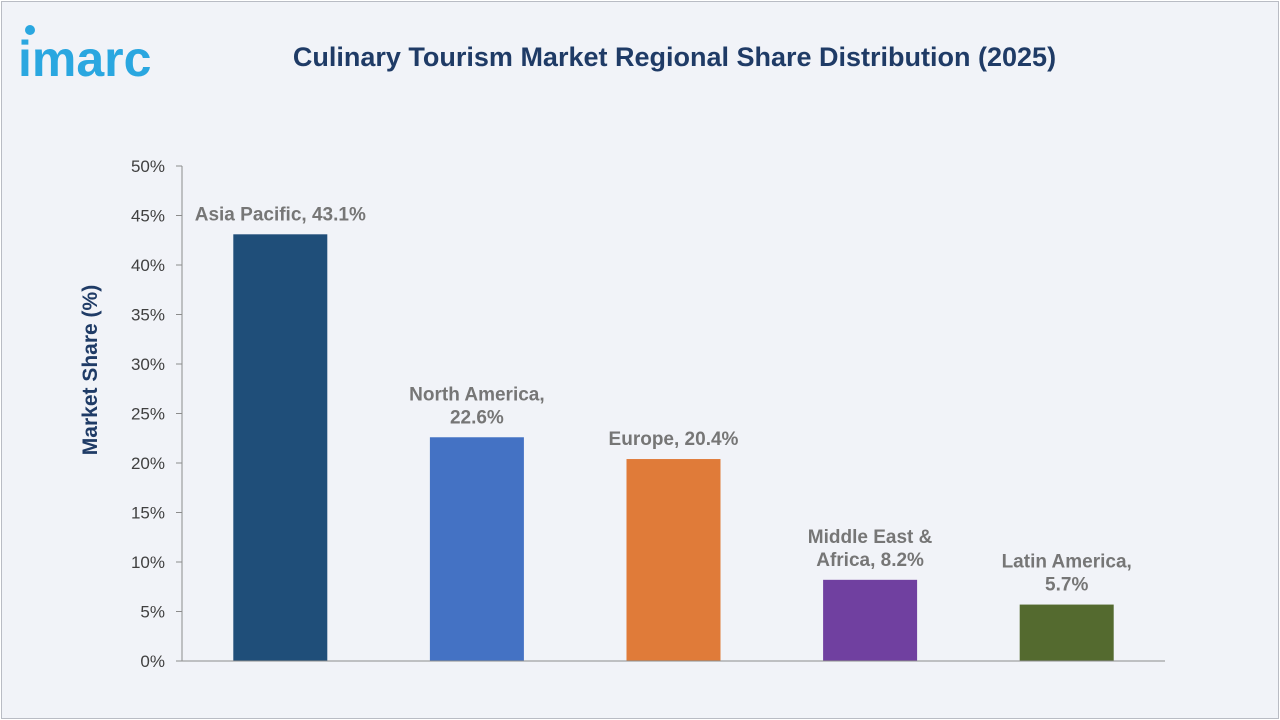  What do you see at coordinates (280, 447) in the screenshot?
I see `bar-asia-pacific` at bounding box center [280, 447].